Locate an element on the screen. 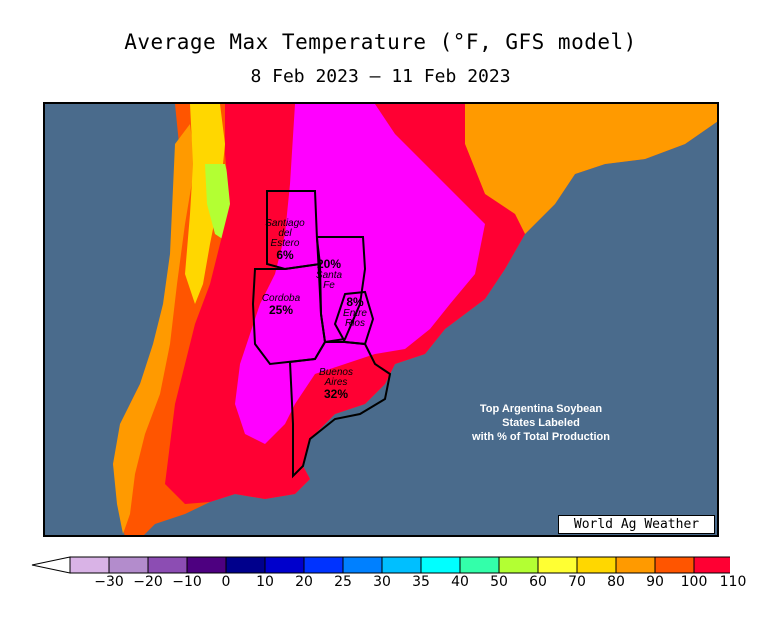  state-name-line: Rios is located at coordinates (354, 323).